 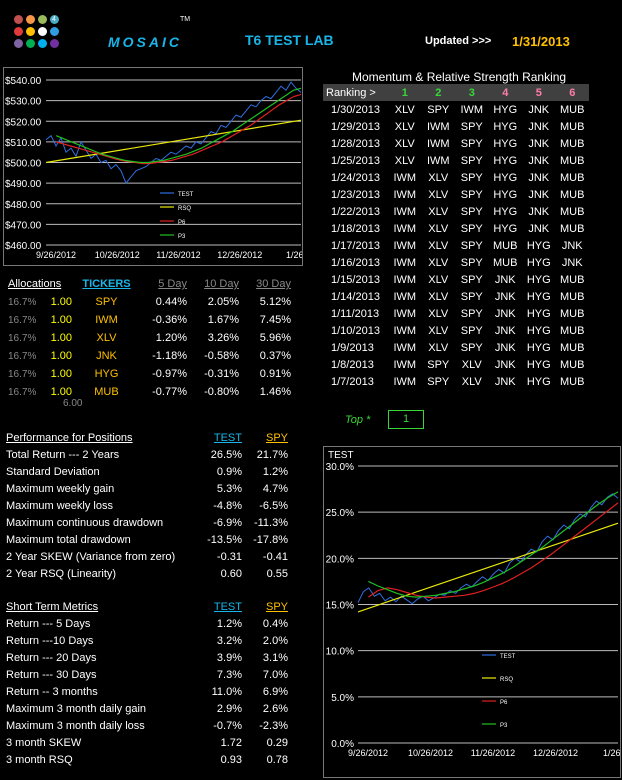 I want to click on allocation-30day: 7.45%, so click(x=275, y=320).